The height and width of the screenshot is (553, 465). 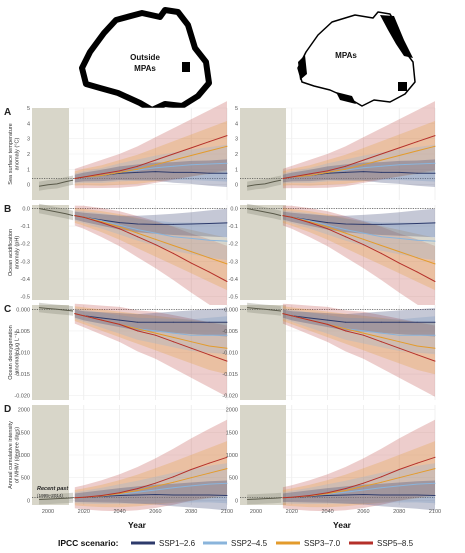 What do you see at coordinates (18, 253) in the screenshot?
I see `y-axis-label-line: anomaly (pH)` at bounding box center [18, 253].